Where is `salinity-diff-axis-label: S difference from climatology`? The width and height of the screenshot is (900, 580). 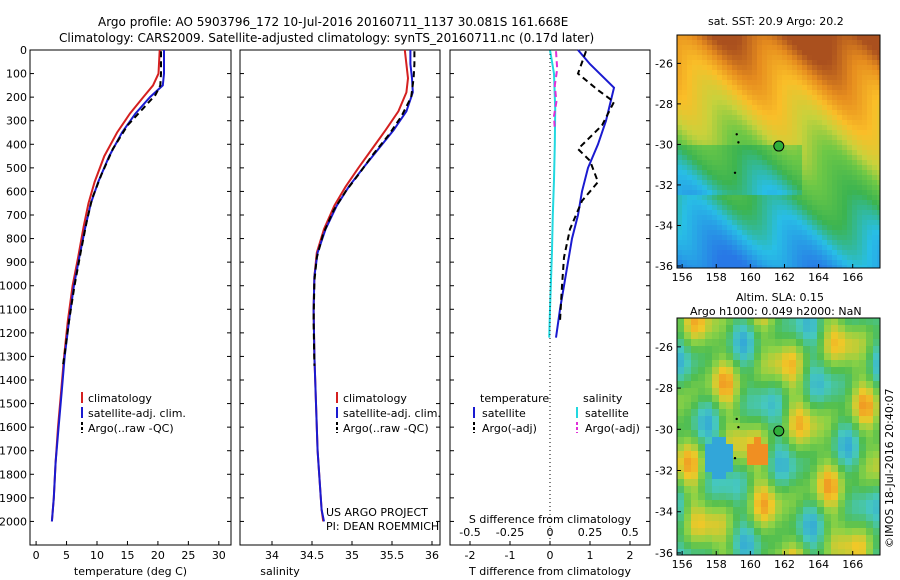 salinity-diff-axis-label: S difference from climatology is located at coordinates (550, 519).